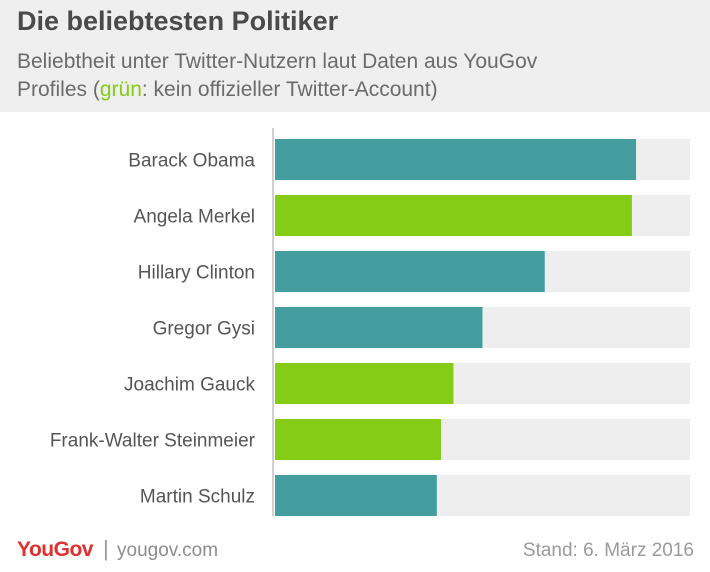 This screenshot has height=572, width=710. Describe the element at coordinates (58, 89) in the screenshot. I see `subtitle-line-2-start: Profiles (` at that location.